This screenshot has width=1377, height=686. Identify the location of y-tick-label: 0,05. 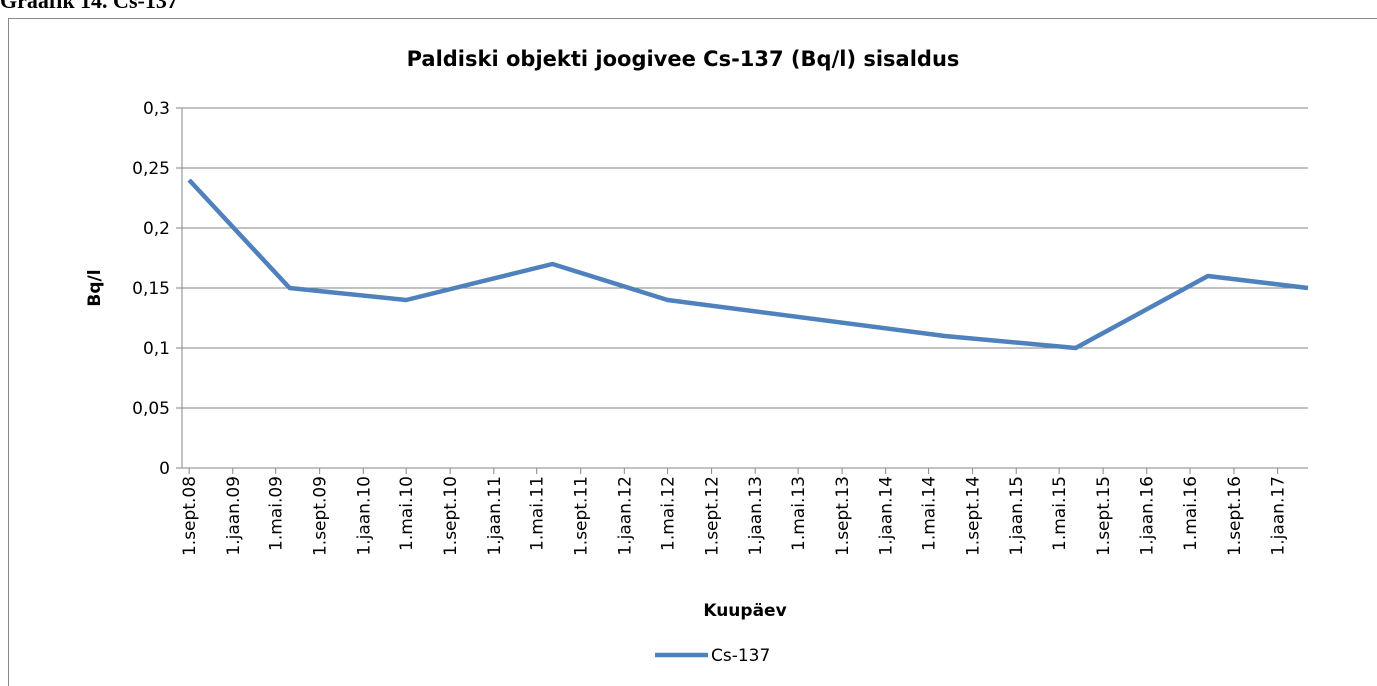
(151, 409).